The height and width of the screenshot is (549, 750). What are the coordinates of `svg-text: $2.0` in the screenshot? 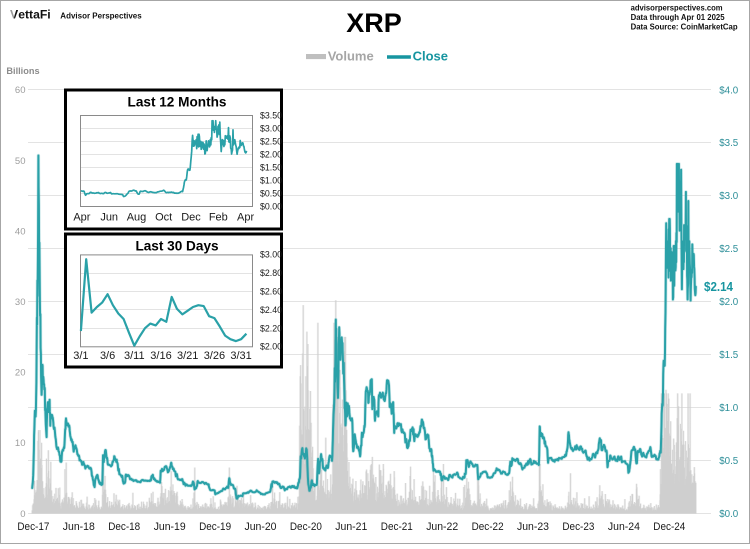 It's located at (729, 302).